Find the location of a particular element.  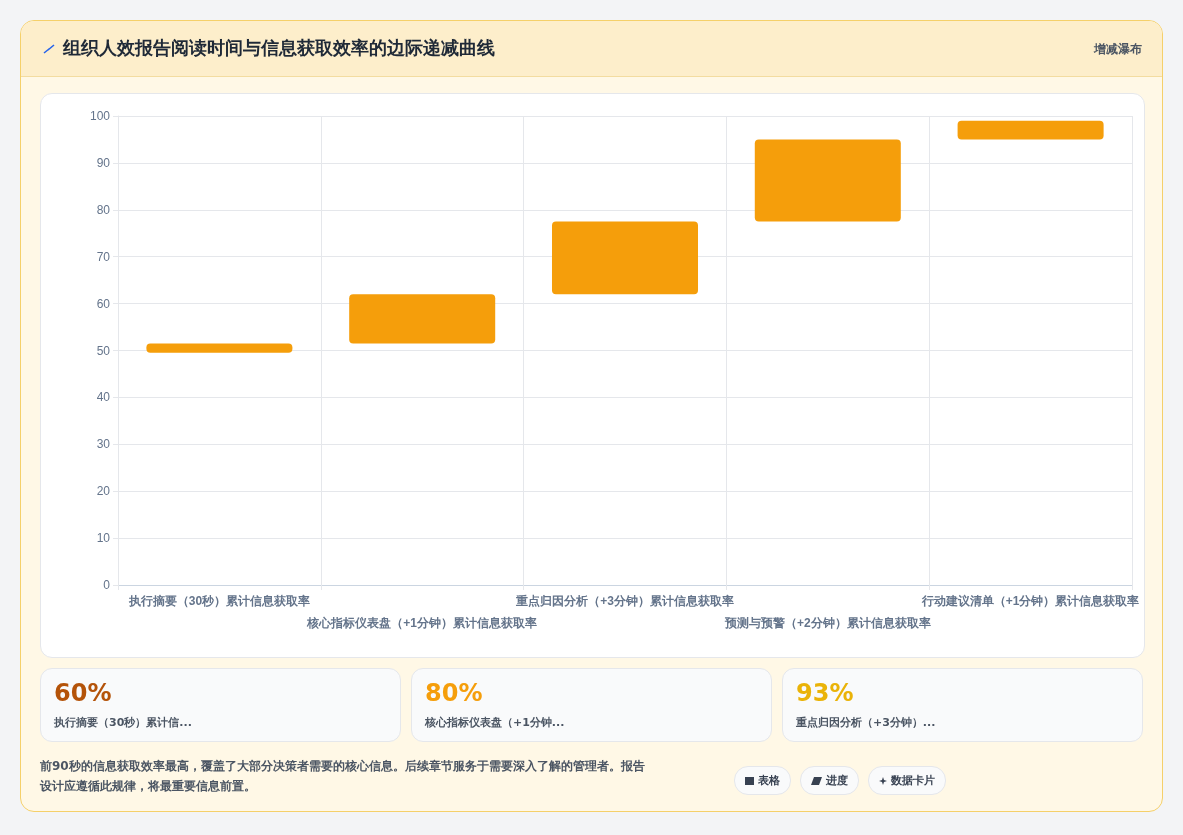

y-tick-label: 50 is located at coordinates (103, 350).